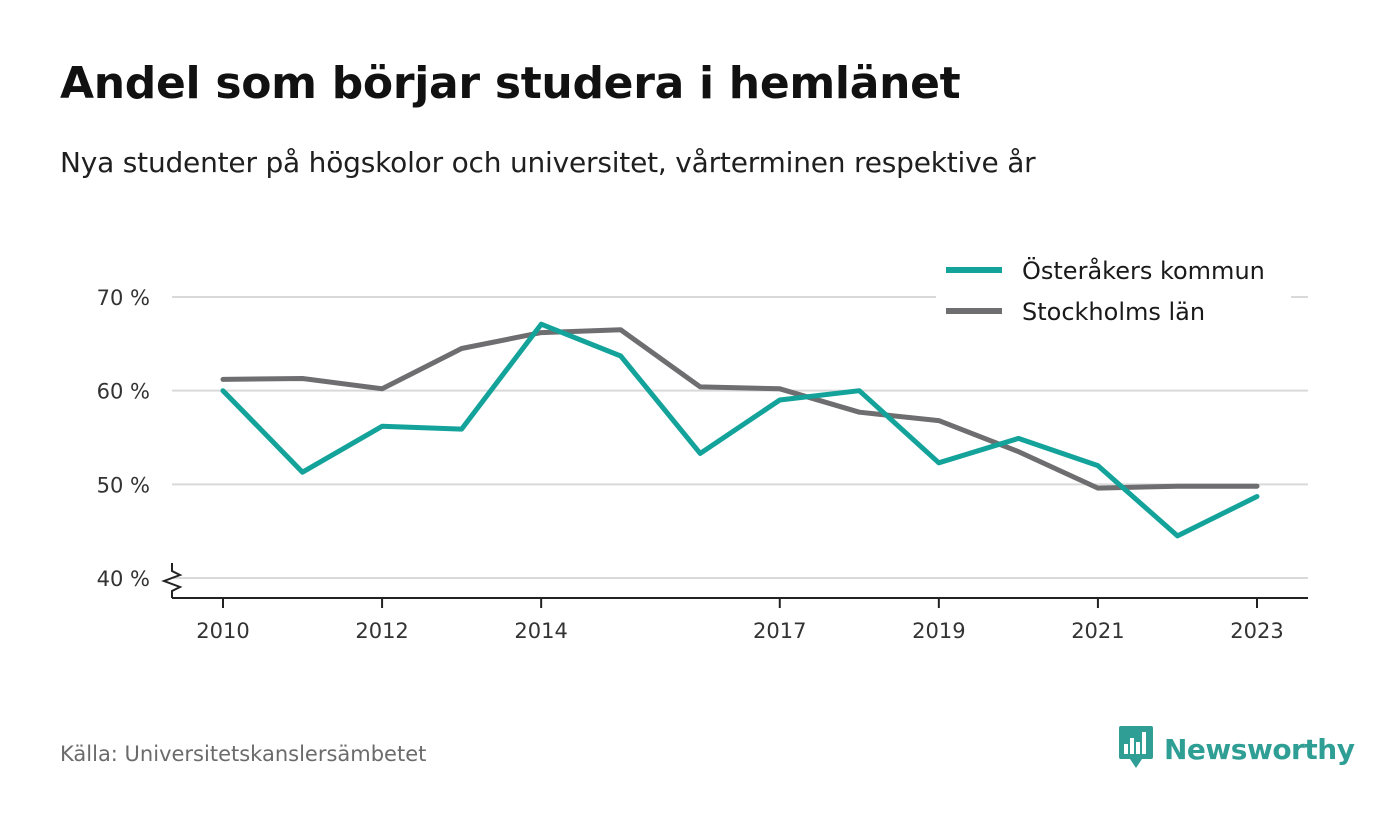 The image size is (1400, 831). Describe the element at coordinates (123, 298) in the screenshot. I see `y-tick-label: 70 %` at that location.